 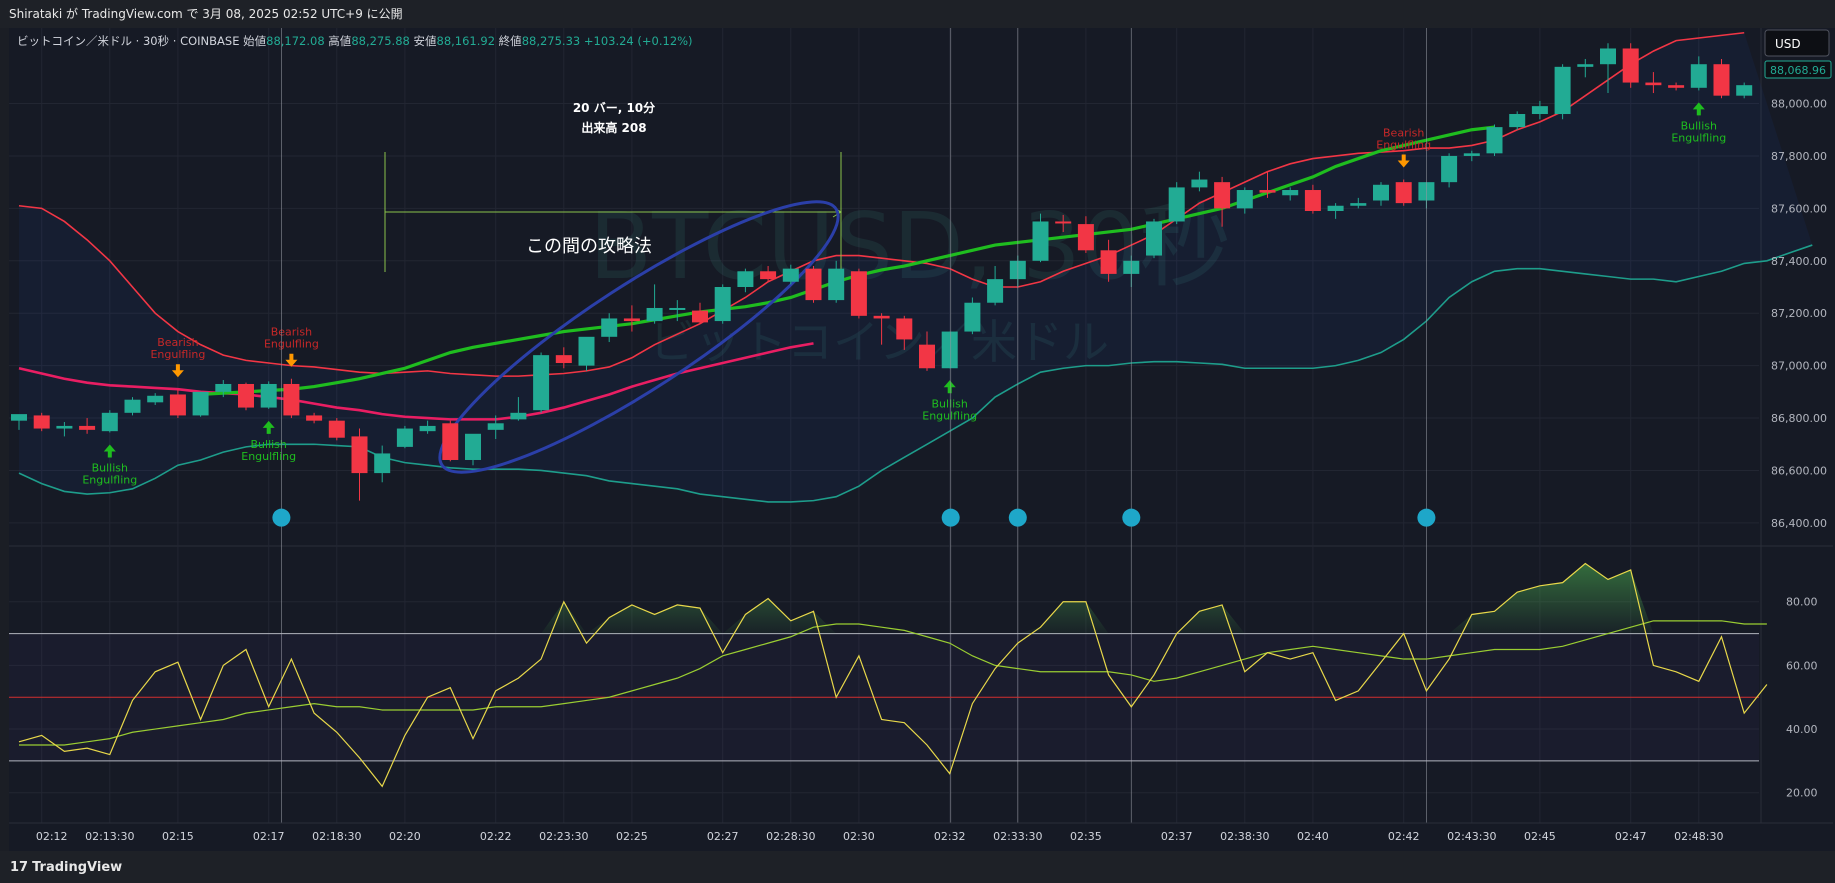 What do you see at coordinates (1797, 43) in the screenshot?
I see `currency-button: USD` at bounding box center [1797, 43].